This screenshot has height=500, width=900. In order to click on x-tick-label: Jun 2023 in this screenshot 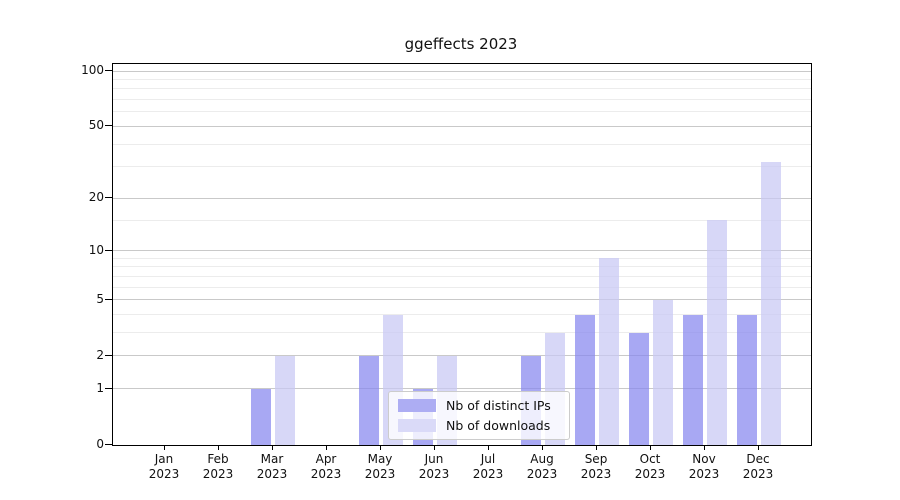, I will do `click(434, 466)`.